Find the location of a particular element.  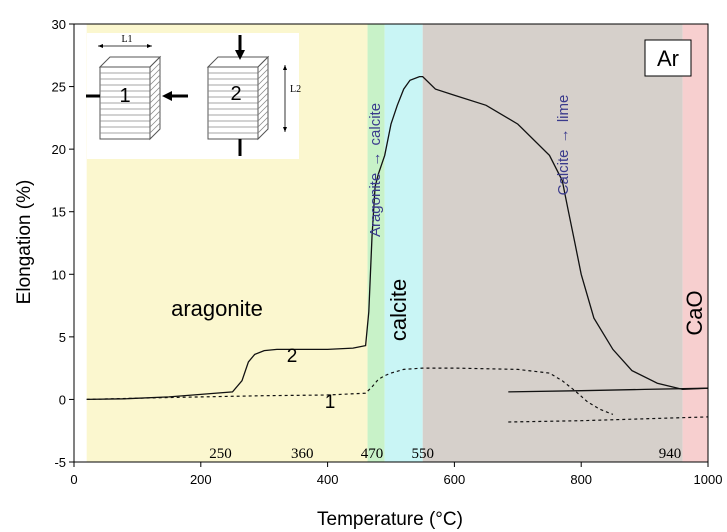

y-tick-label-6: 25 is located at coordinates (59, 87).